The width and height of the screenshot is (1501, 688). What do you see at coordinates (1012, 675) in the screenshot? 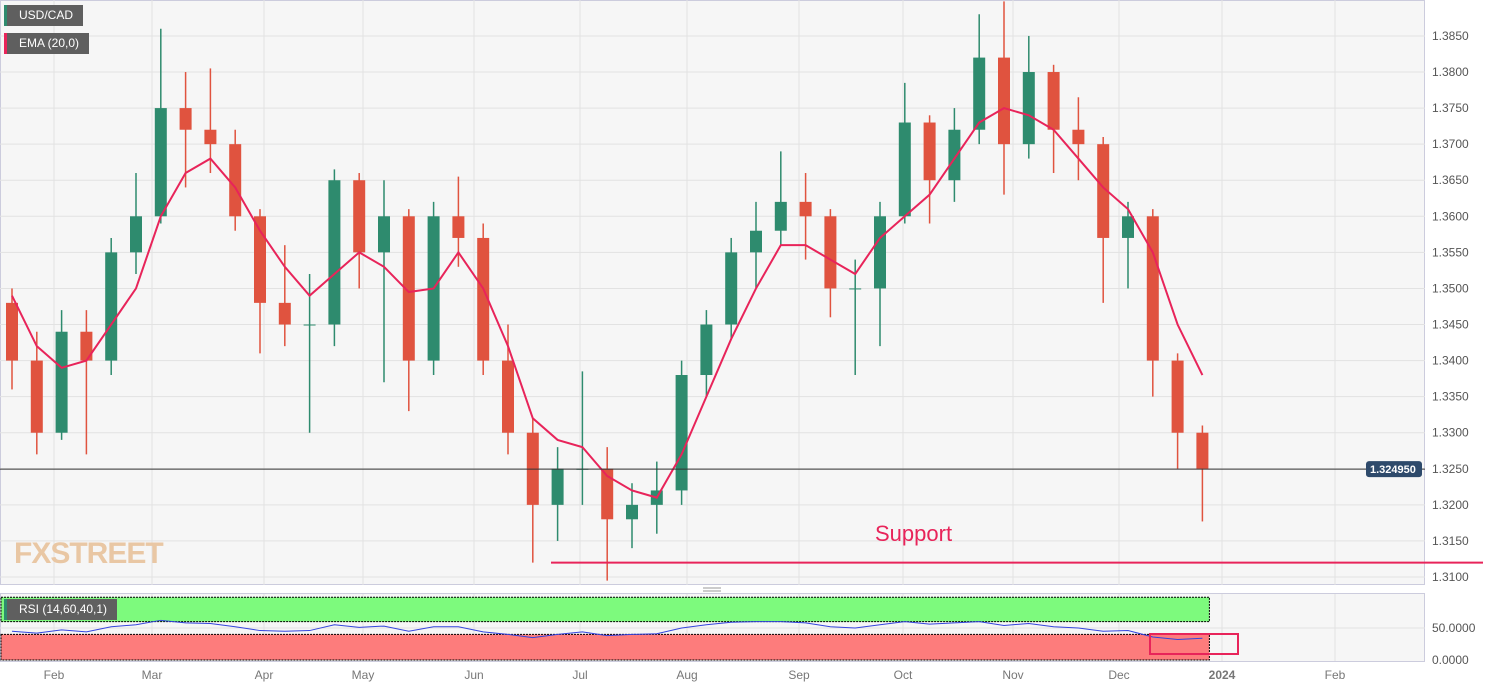
I see `x-tick-label: Nov` at bounding box center [1012, 675].